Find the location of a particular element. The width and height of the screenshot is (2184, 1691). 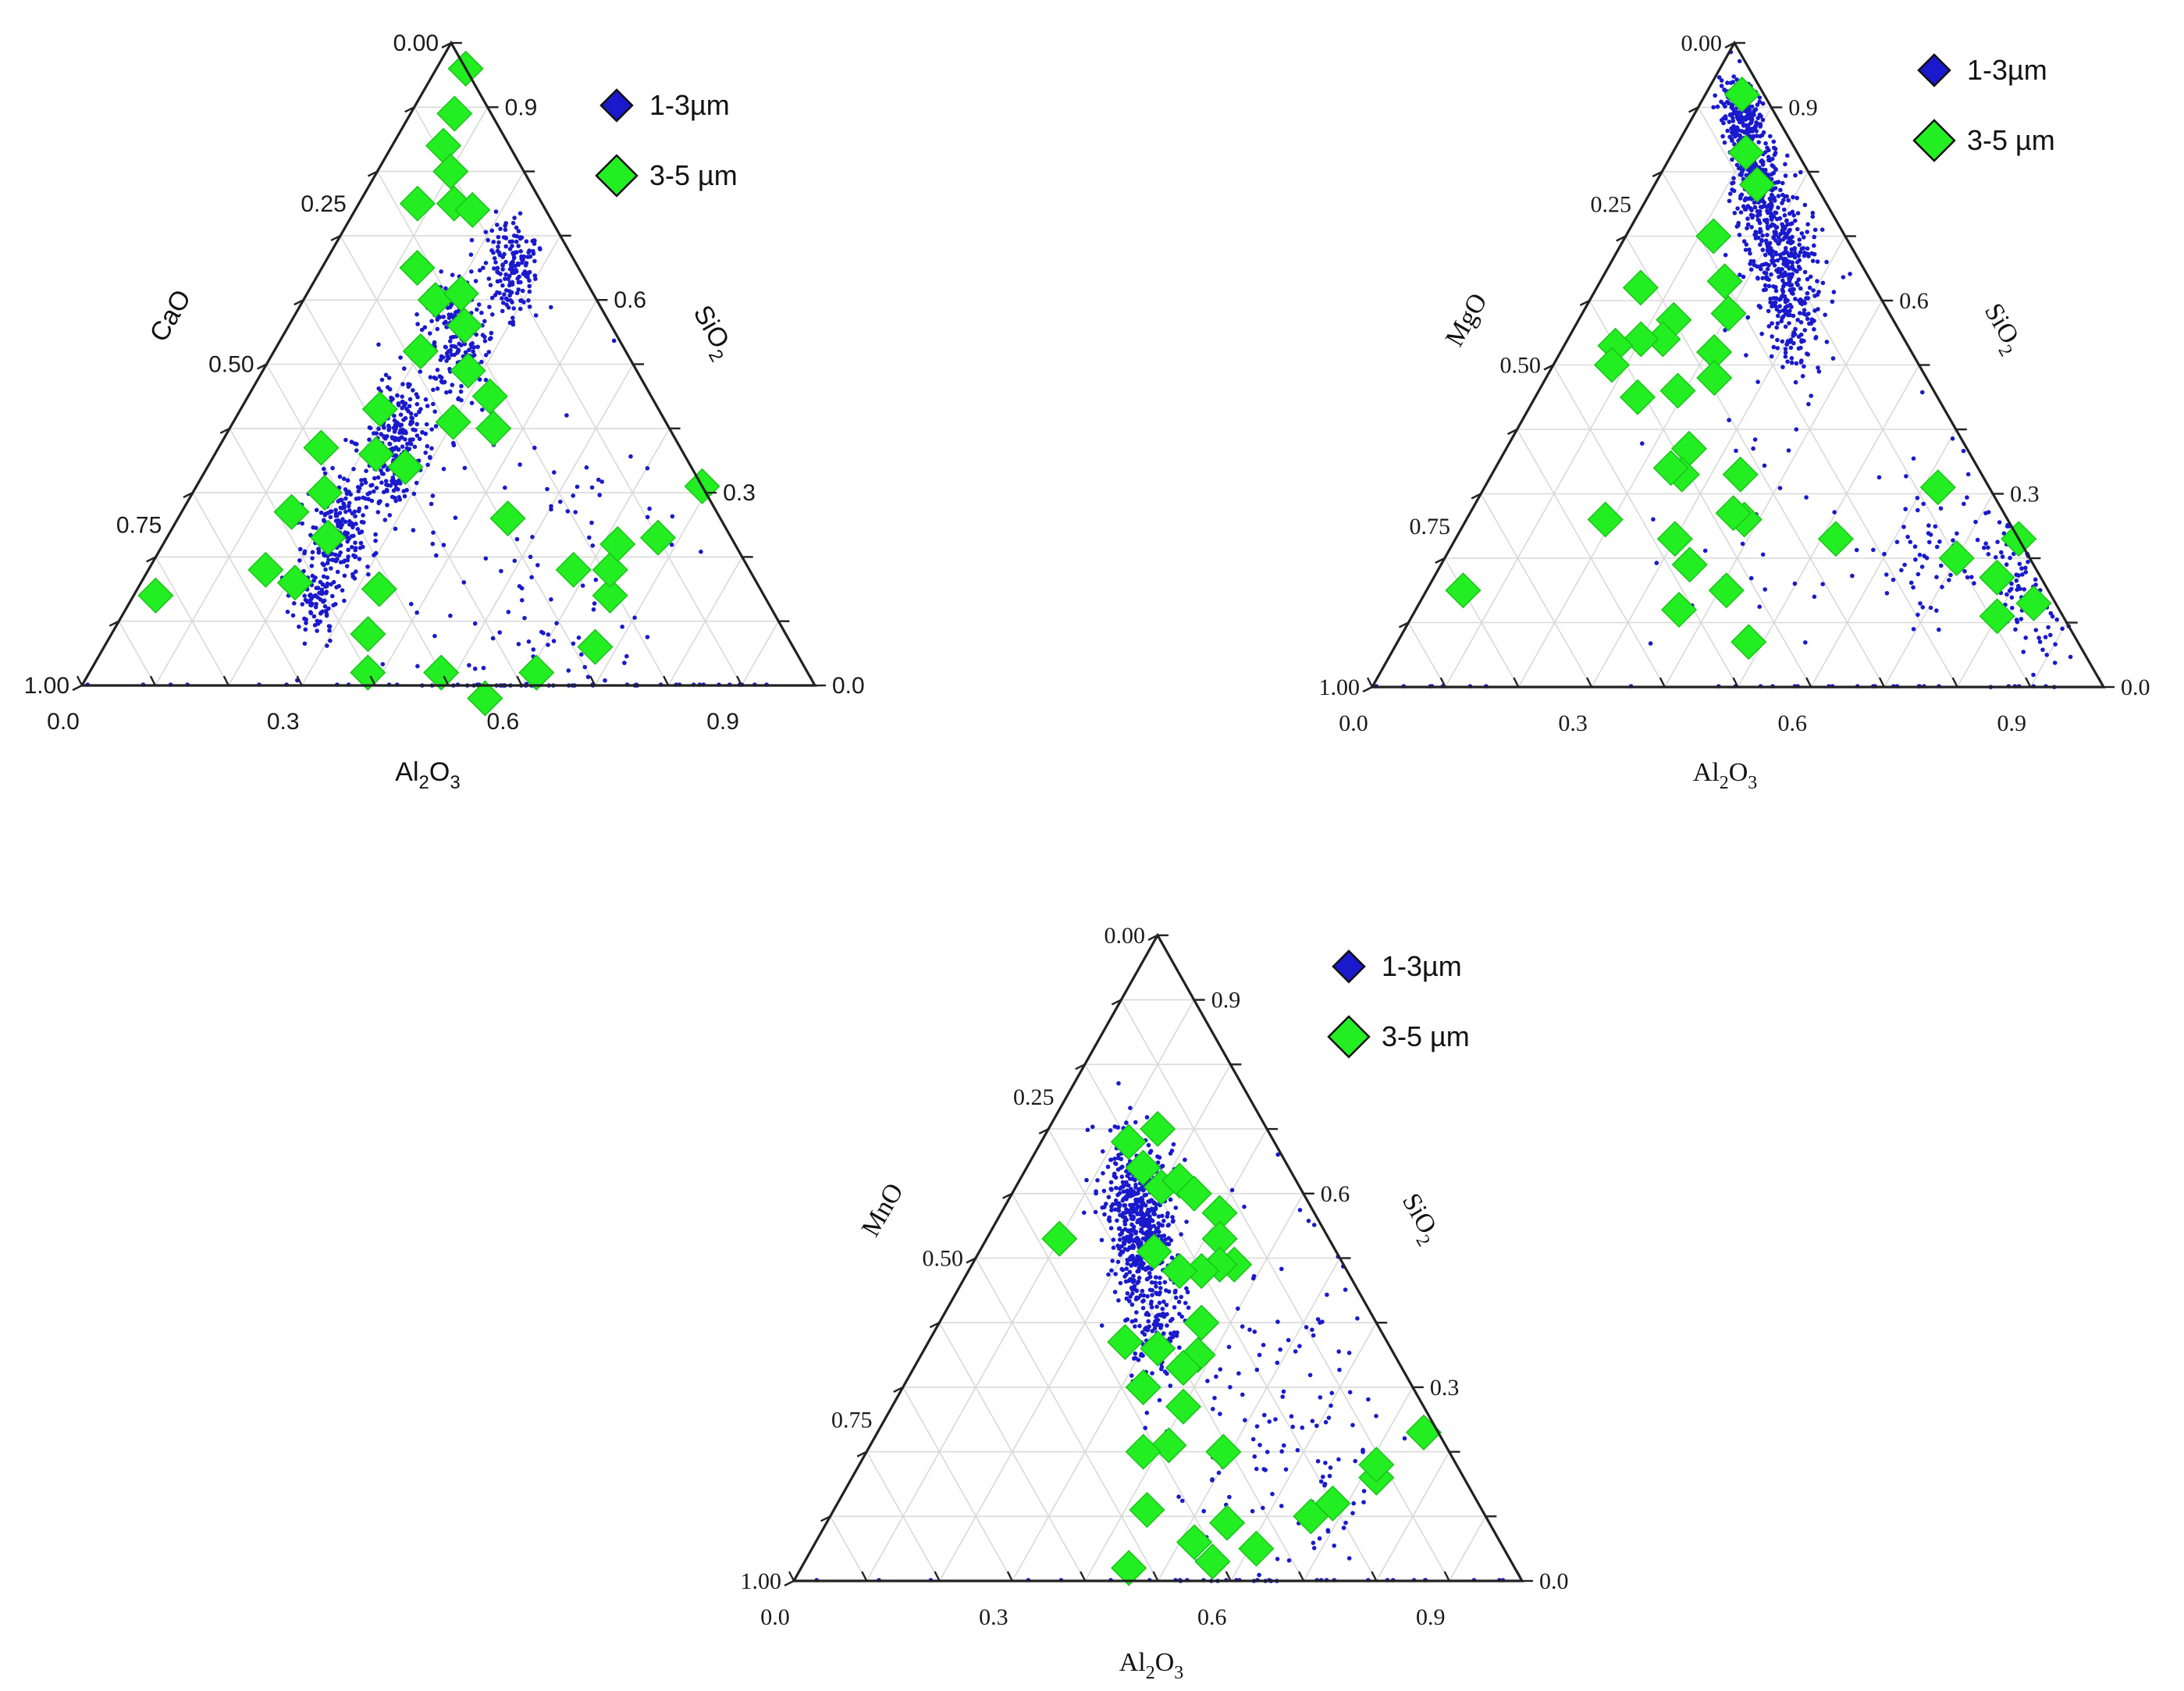

right-tick-label: 0.0 is located at coordinates (848, 686).